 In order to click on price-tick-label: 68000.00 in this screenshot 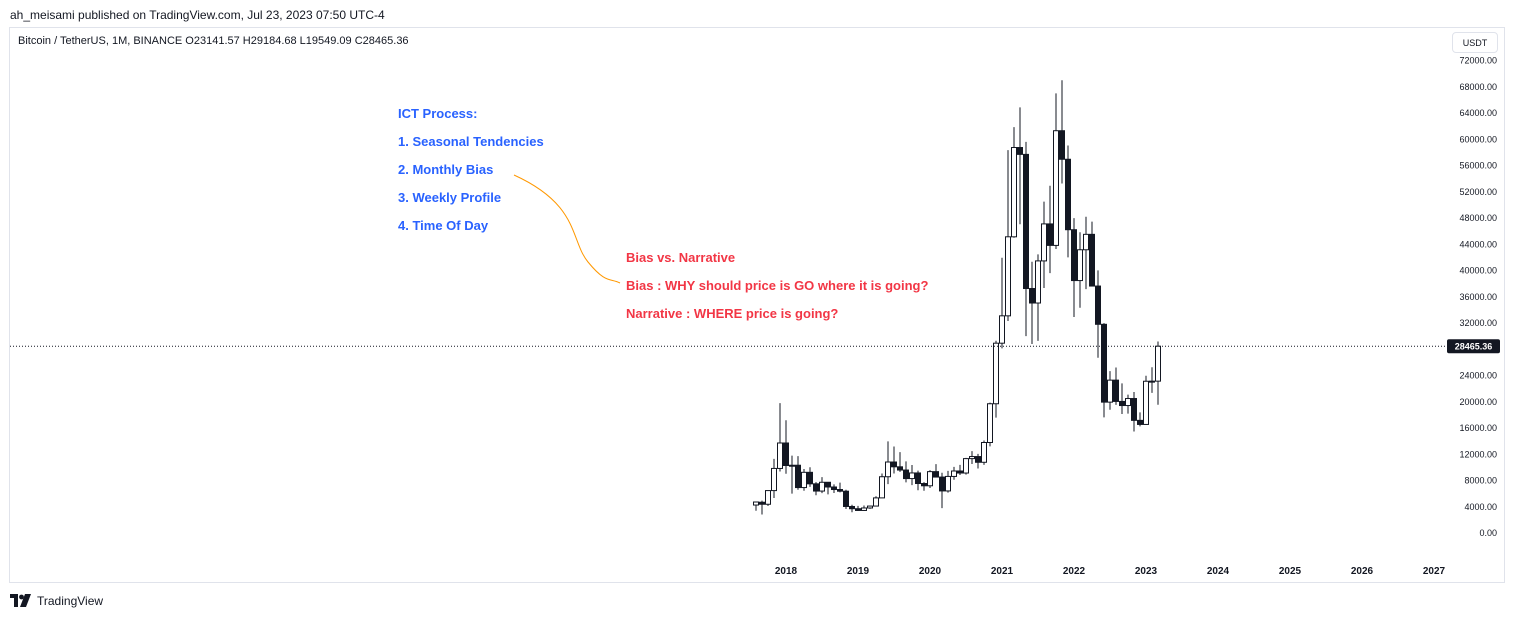, I will do `click(1478, 87)`.